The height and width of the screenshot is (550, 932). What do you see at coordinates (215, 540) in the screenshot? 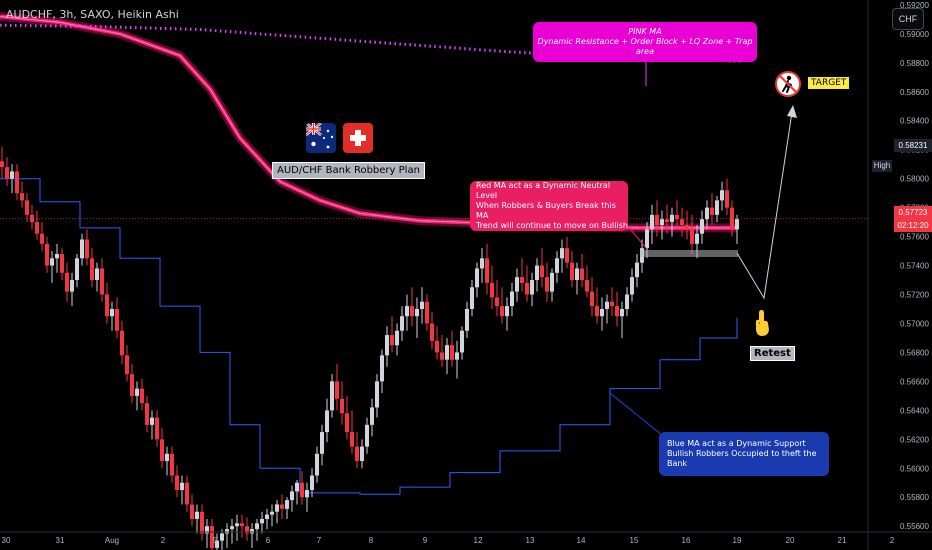
I see `time-tick-label: 5` at bounding box center [215, 540].